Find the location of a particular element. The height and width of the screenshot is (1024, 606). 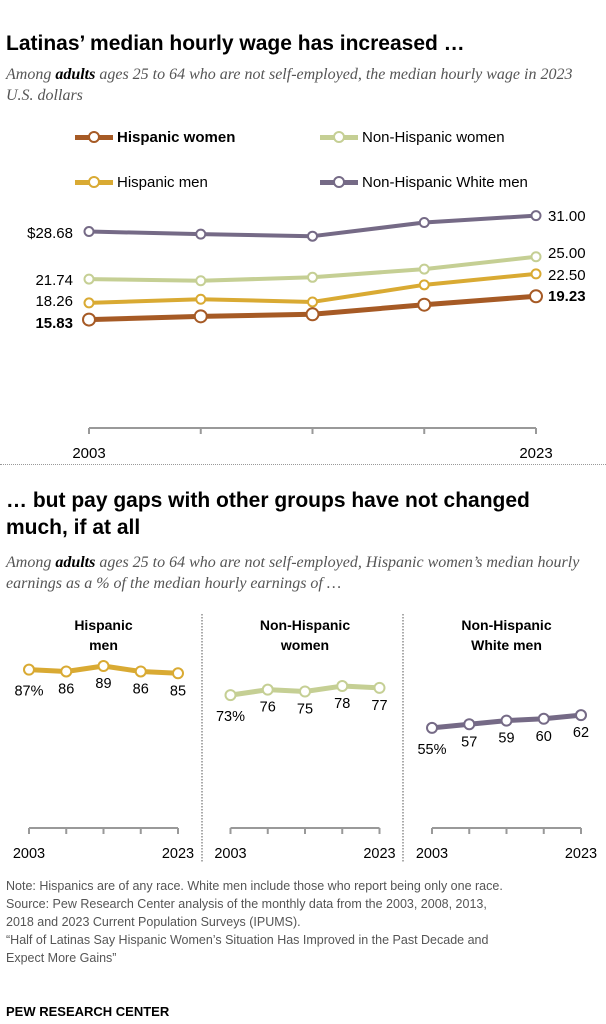

legend-label: Hispanic men is located at coordinates (162, 182).